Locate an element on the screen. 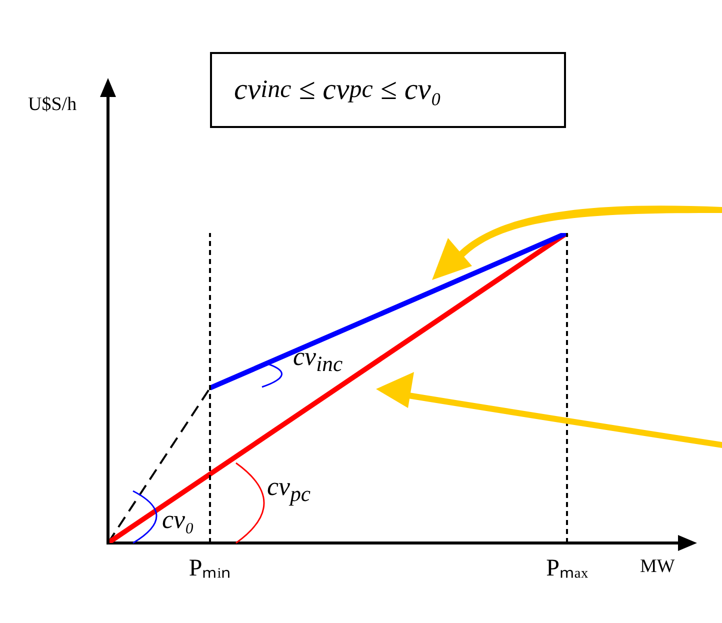  text: U$S/h is located at coordinates (52, 105).